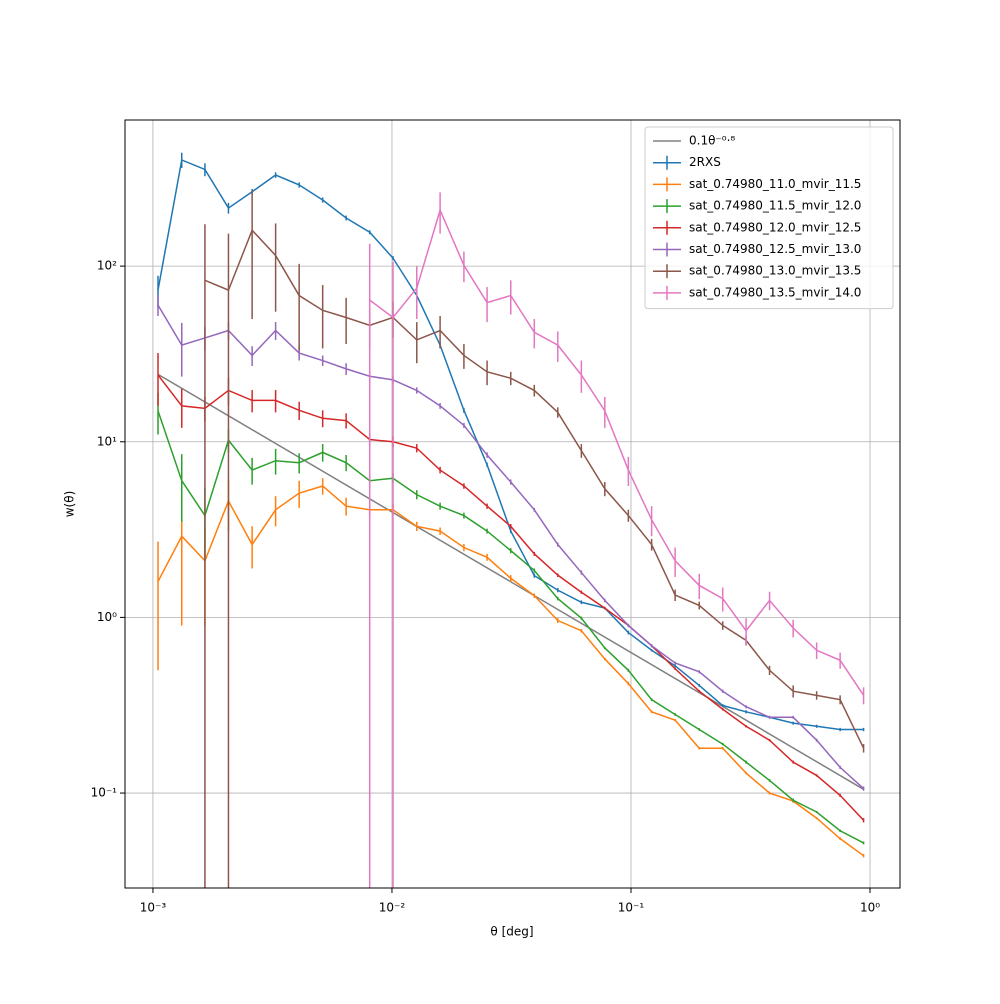 This screenshot has height=1004, width=1000. Describe the element at coordinates (775, 292) in the screenshot. I see `legend-label: sat_0.74980_13.5_mvir_14.0` at that location.